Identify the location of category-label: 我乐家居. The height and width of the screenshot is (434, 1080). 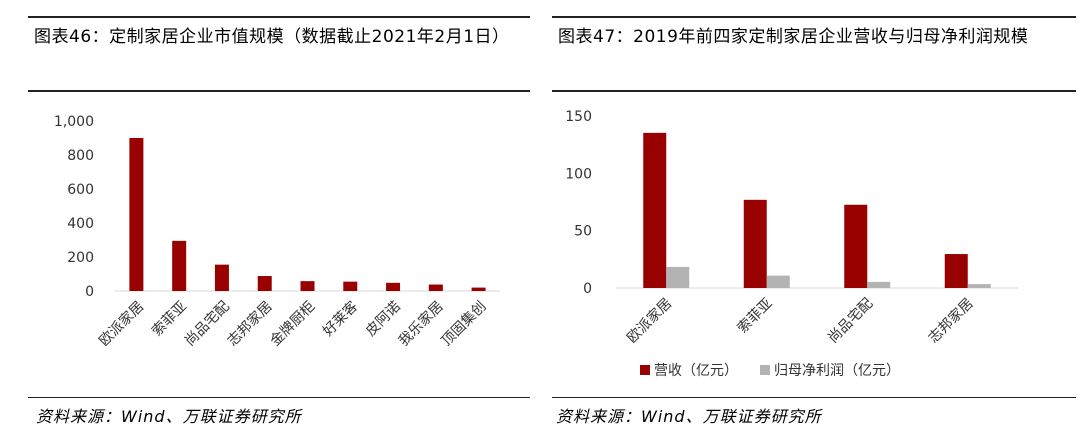
(421, 324).